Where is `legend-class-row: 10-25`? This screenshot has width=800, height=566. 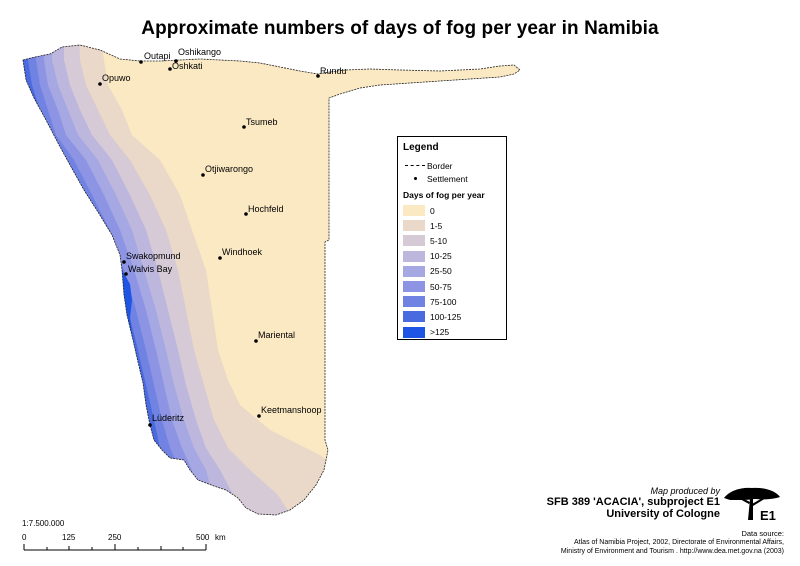 legend-class-row: 10-25 is located at coordinates (452, 256).